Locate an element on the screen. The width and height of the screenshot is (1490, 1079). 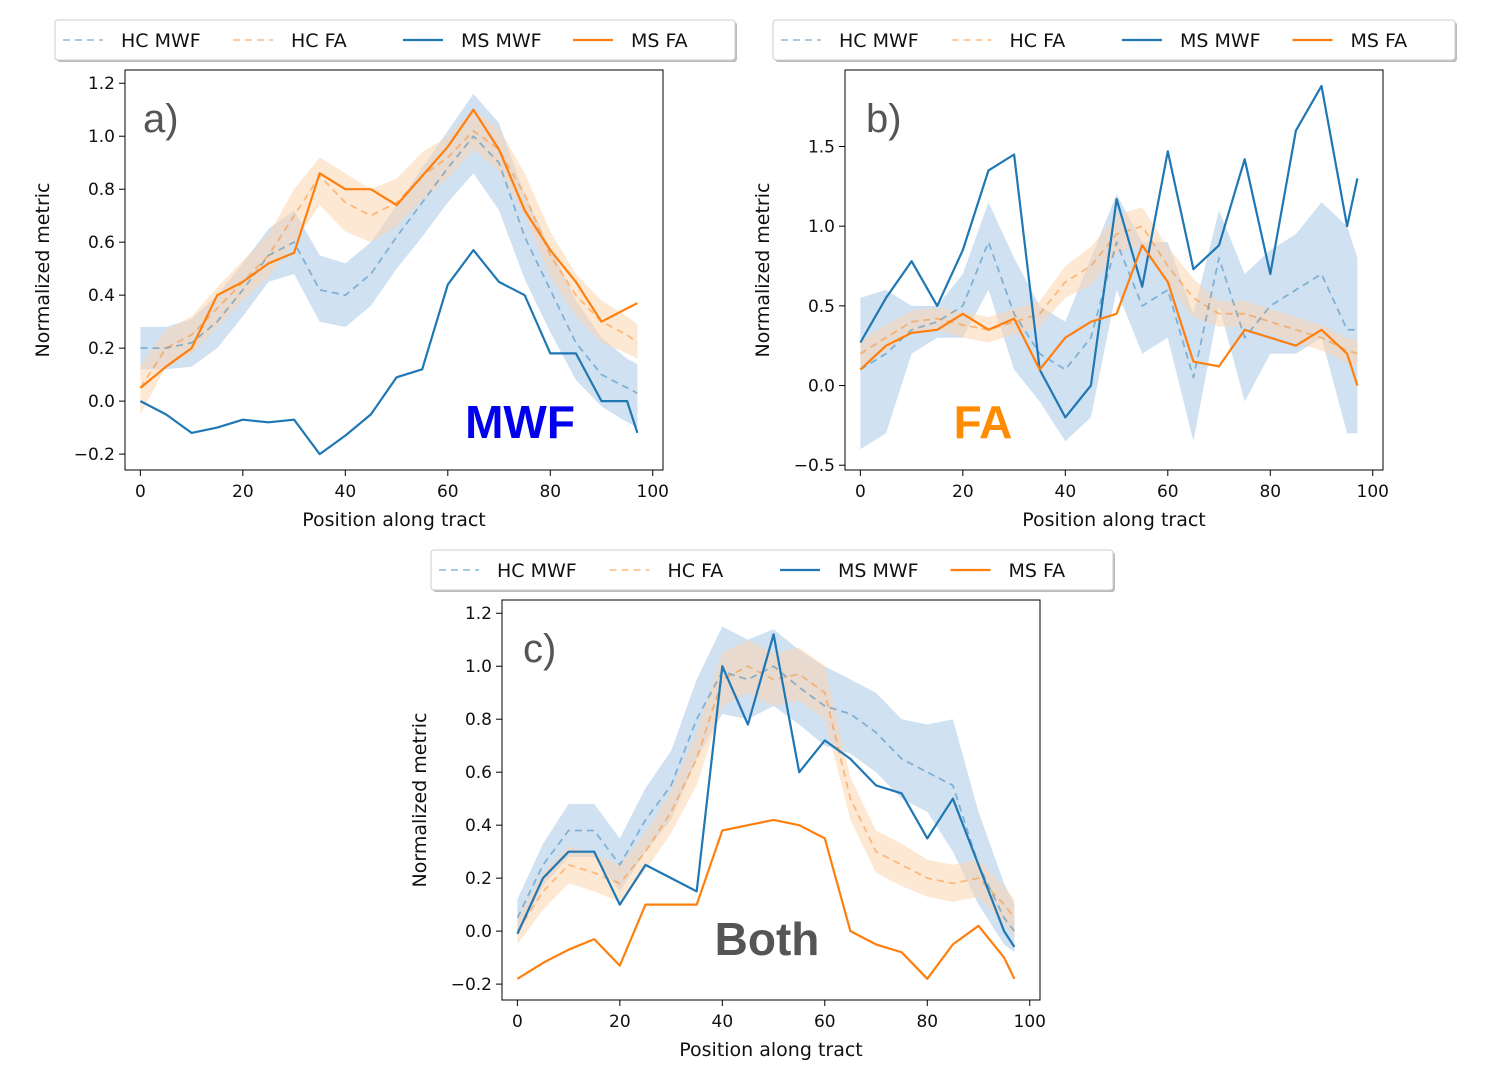
panel-word: MWF is located at coordinates (520, 422).